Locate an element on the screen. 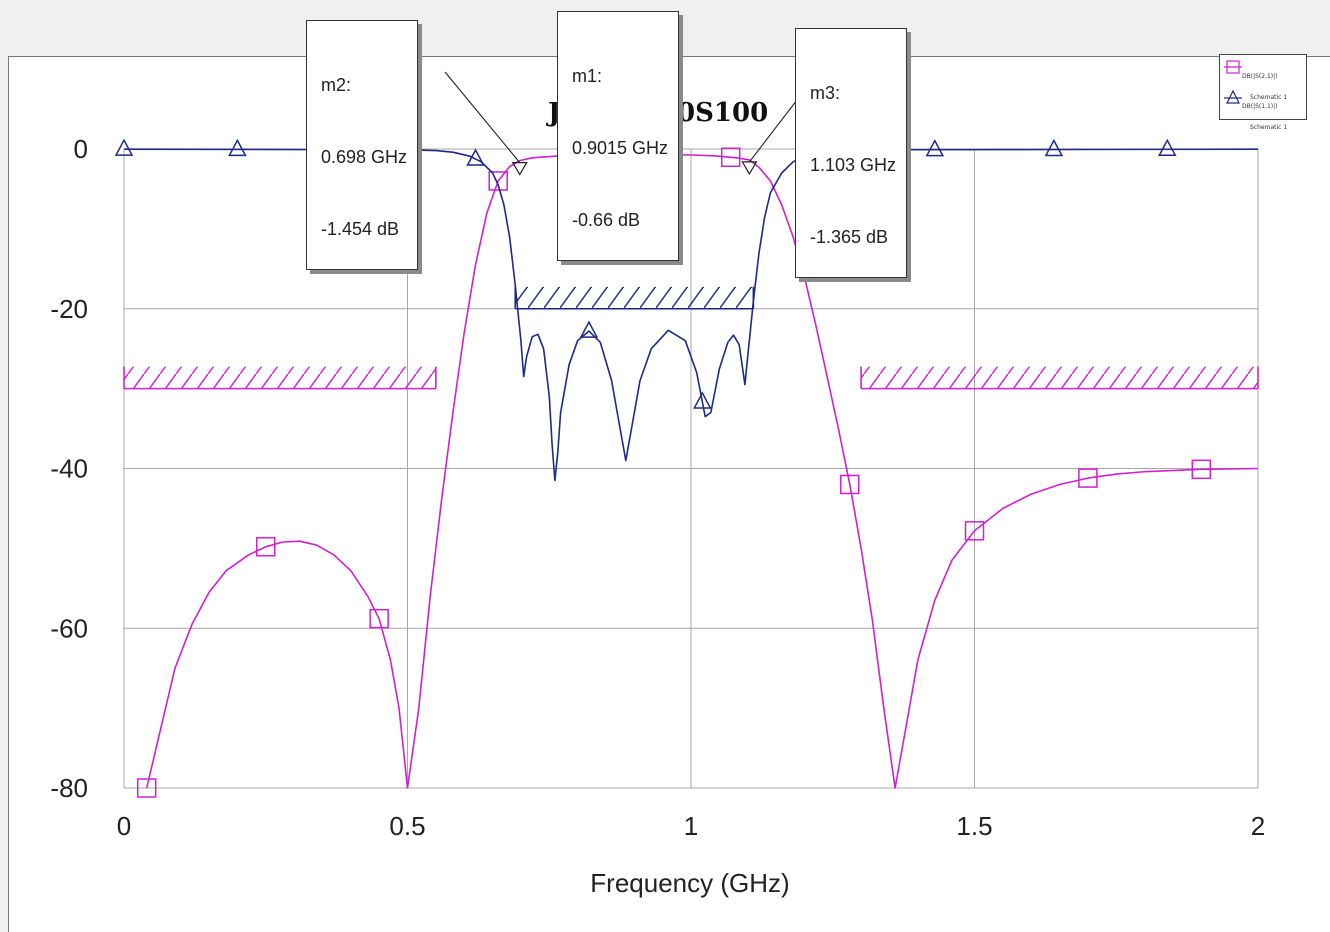  marker-m3-readout: m3: 1.103 GHz -1.365 dB is located at coordinates (851, 153).